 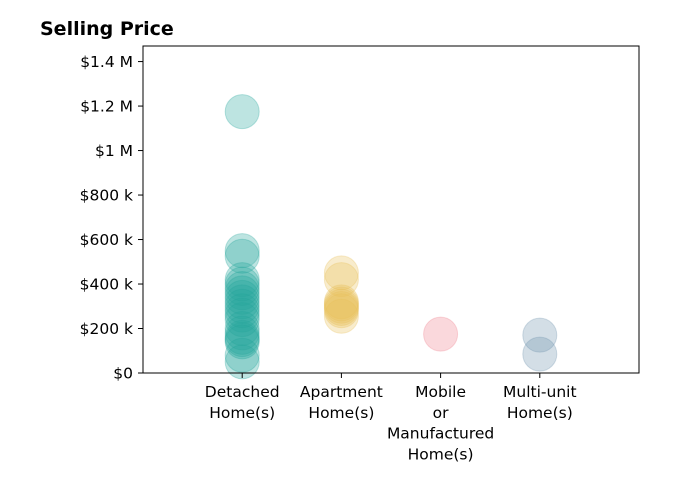 What do you see at coordinates (540, 402) in the screenshot?
I see `x-tick-label: Multi-unit Home(s)` at bounding box center [540, 402].